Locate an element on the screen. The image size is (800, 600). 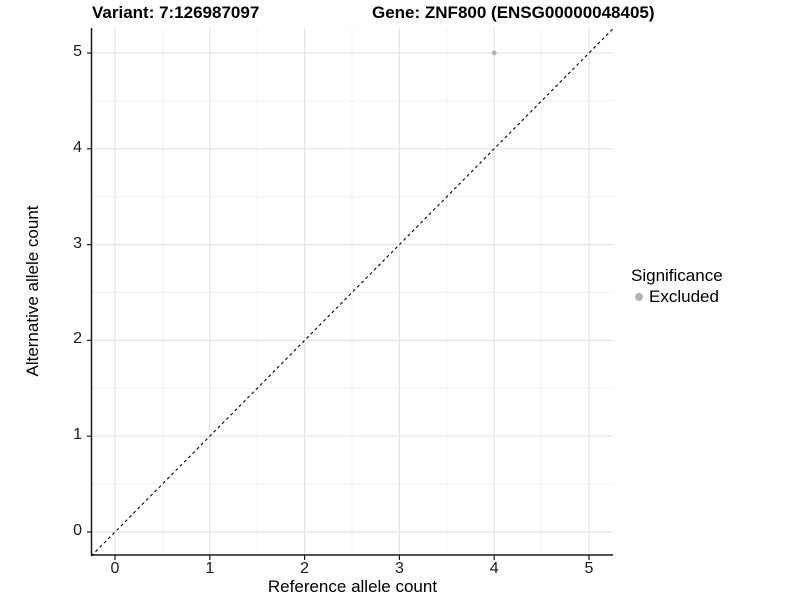
y-tick-label: 3 is located at coordinates (77, 243).